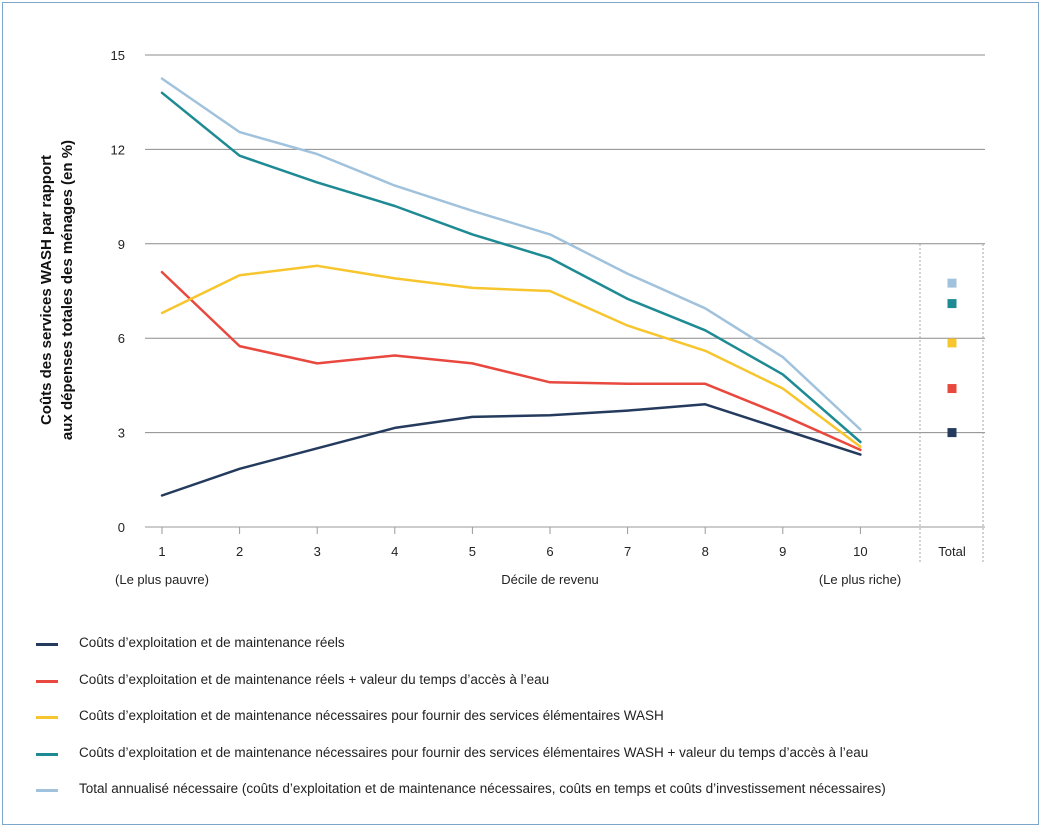 The width and height of the screenshot is (1043, 829). Describe the element at coordinates (550, 579) in the screenshot. I see `x-axis-label: Décile de revenu` at that location.